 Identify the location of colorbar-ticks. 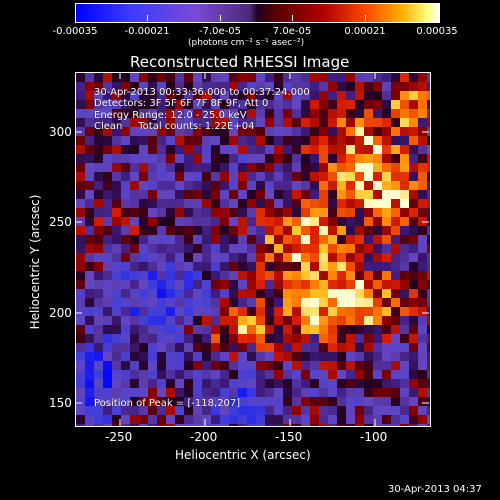
(256, 19).